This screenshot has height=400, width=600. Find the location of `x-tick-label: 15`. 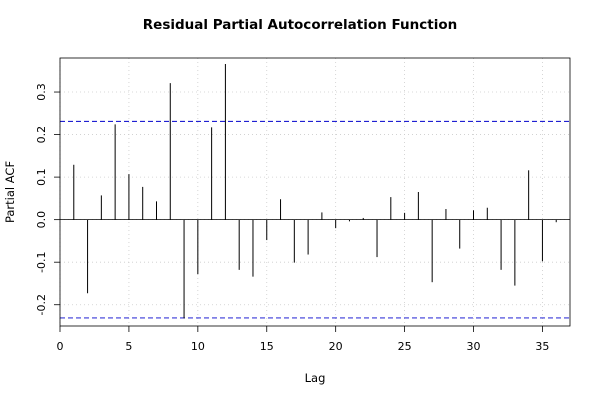

x-tick-label: 15 is located at coordinates (267, 346).